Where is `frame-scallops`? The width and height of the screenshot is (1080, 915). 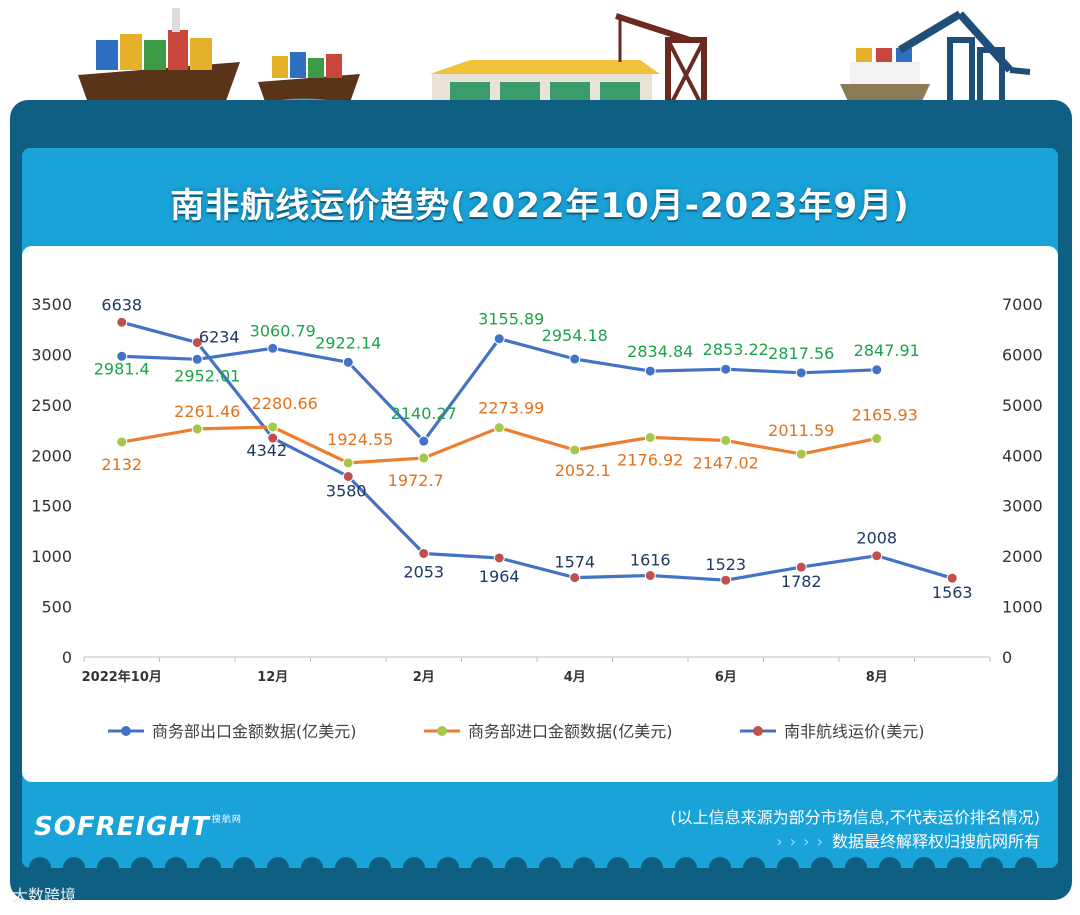 frame-scallops is located at coordinates (533, 868).